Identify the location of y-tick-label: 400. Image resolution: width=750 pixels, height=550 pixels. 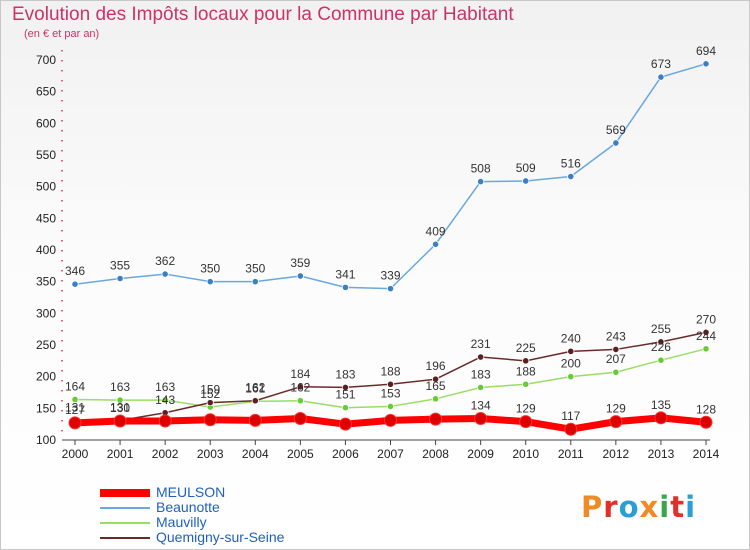
(46, 250).